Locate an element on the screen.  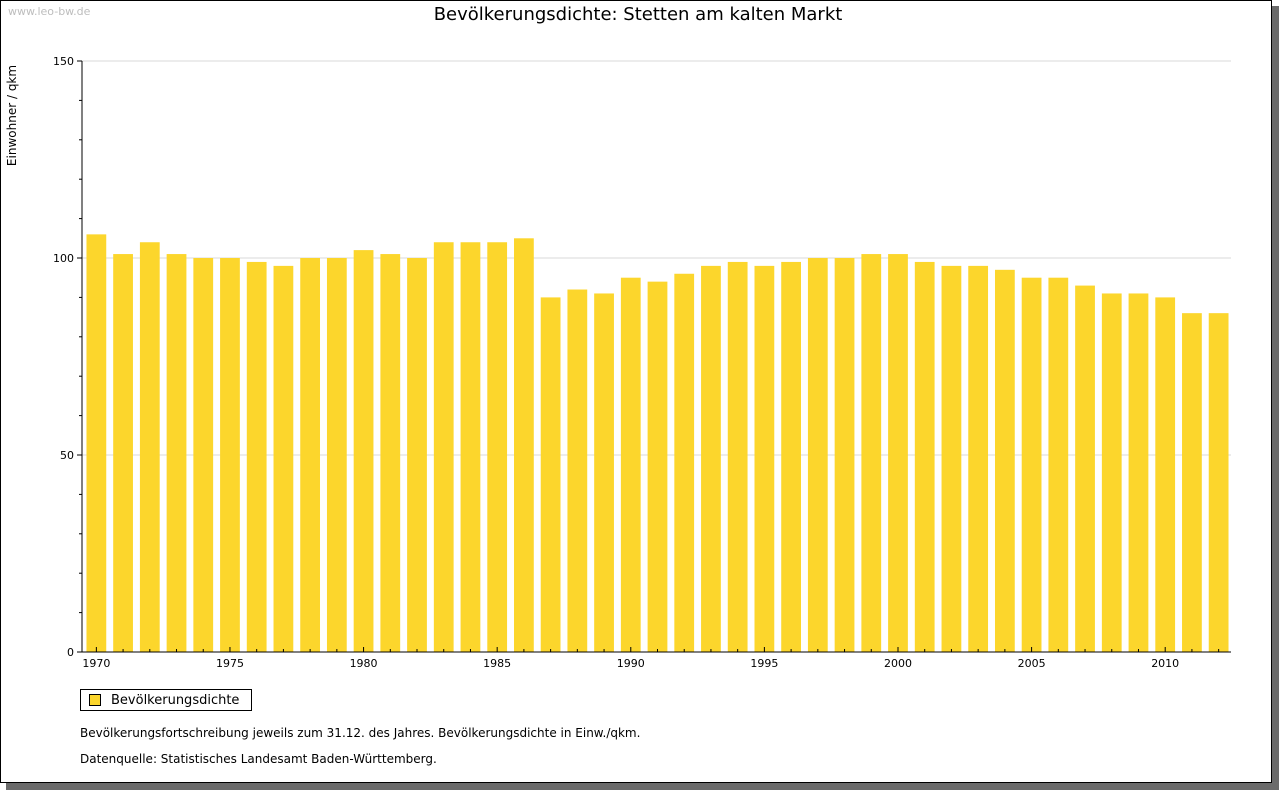
x-tick-label: 1975 is located at coordinates (230, 663).